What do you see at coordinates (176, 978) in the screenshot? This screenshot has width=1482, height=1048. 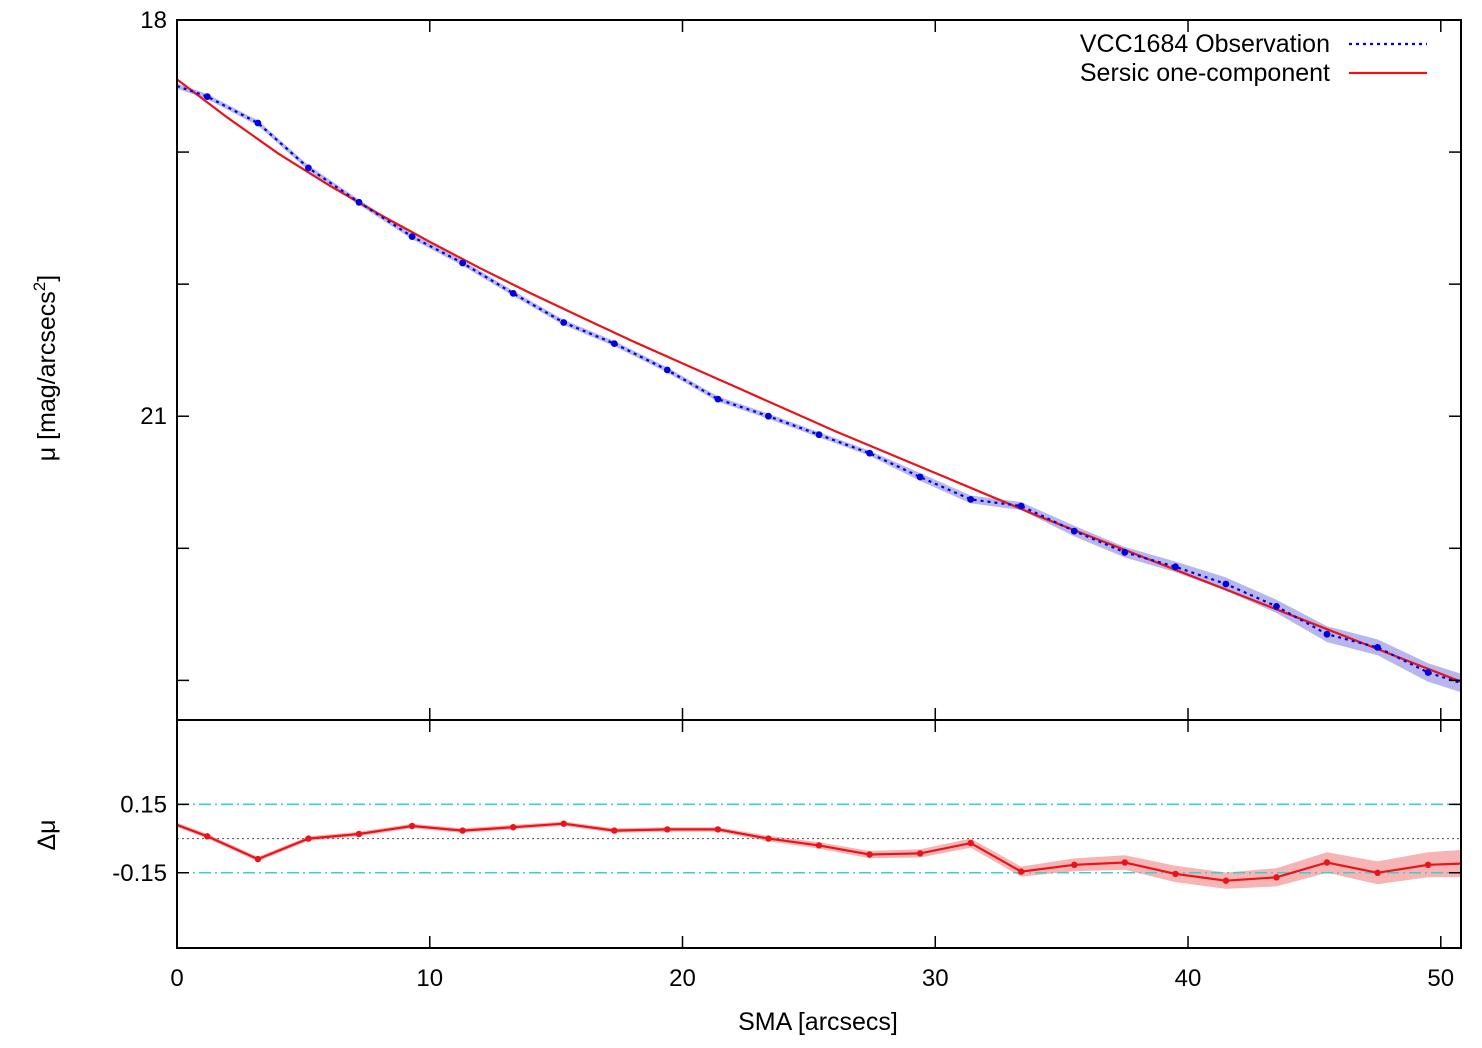 I see `x-tick-label: 0` at bounding box center [176, 978].